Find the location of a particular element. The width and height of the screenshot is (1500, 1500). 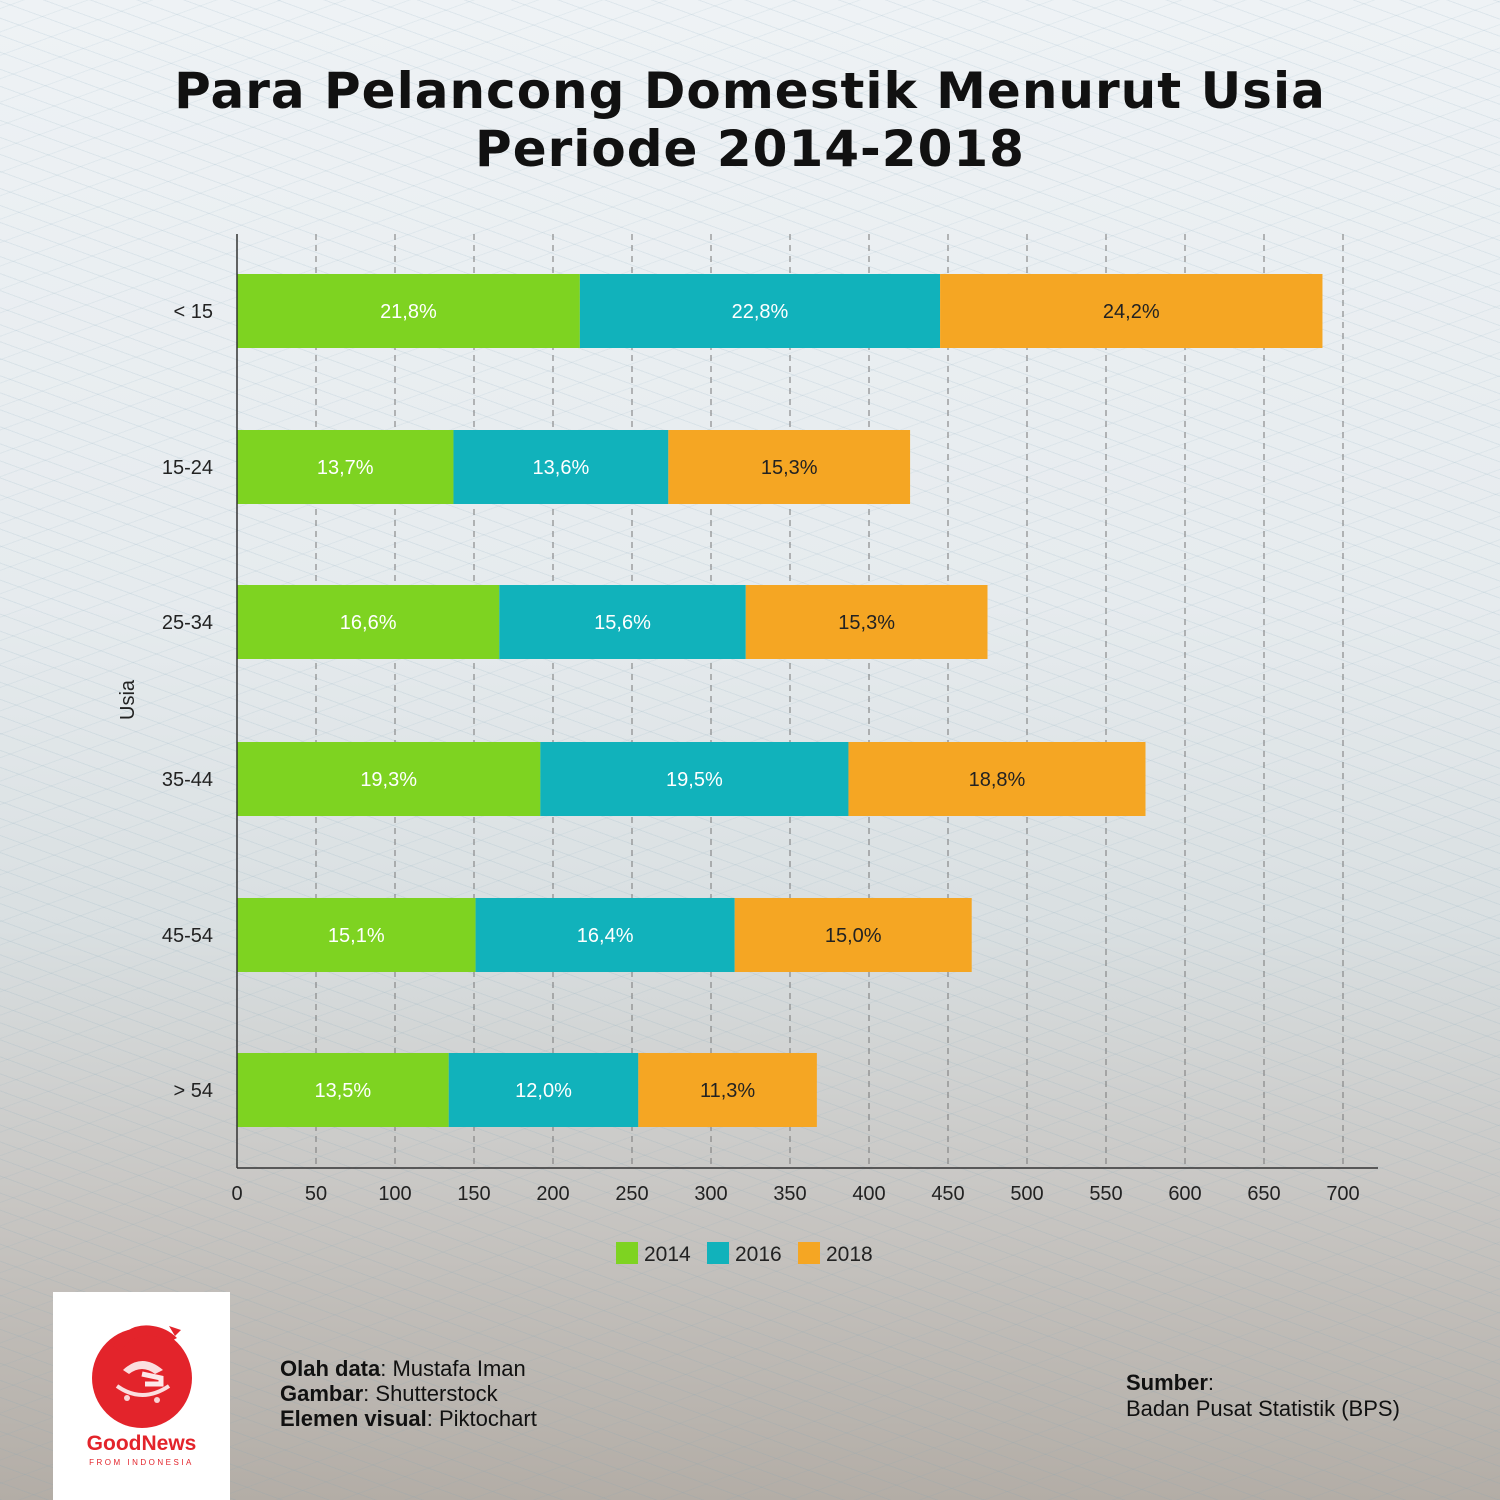

credit-line: Gambar: Shutterstock is located at coordinates (389, 1393).